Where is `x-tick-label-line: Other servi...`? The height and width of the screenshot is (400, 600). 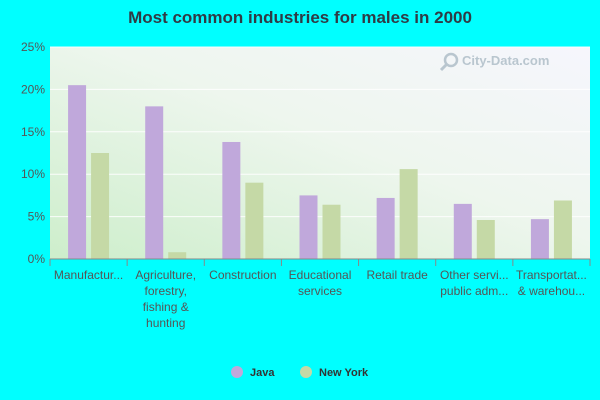
x-tick-label-line: Other servi... is located at coordinates (474, 275).